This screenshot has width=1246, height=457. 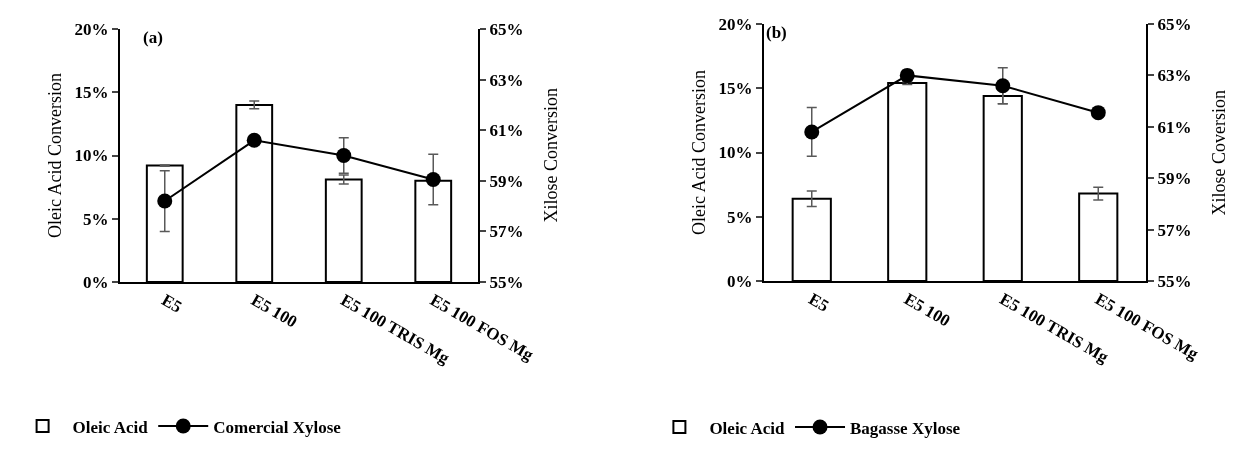 What do you see at coordinates (1218, 153) in the screenshot?
I see `y2-axis-title: Xilose Coversion` at bounding box center [1218, 153].